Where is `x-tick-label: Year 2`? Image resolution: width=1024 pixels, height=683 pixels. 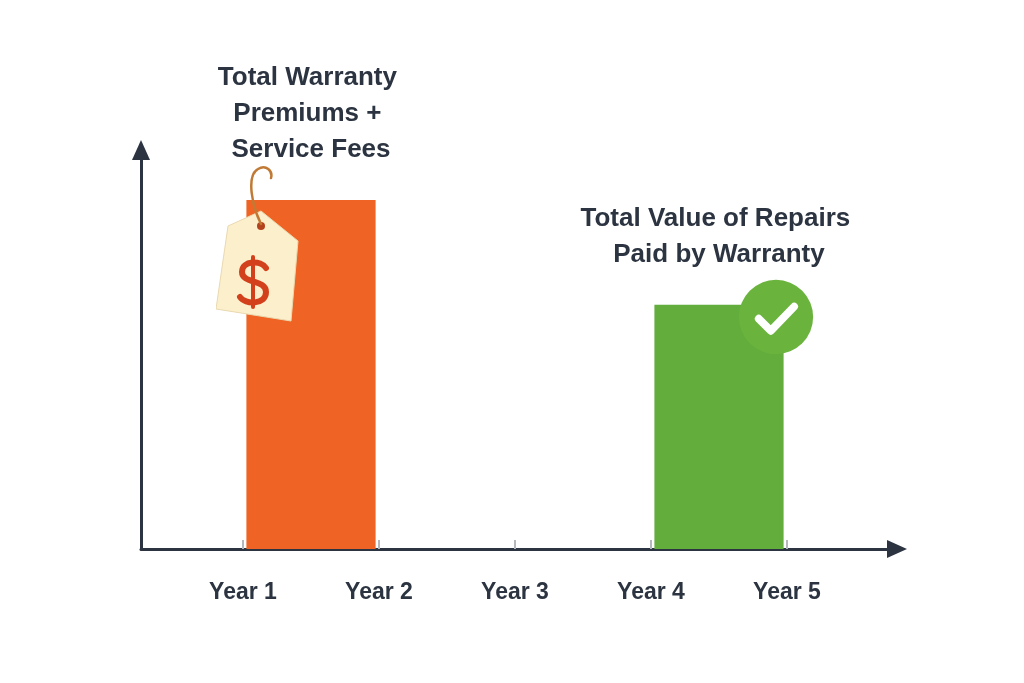 x-tick-label: Year 2 is located at coordinates (379, 590).